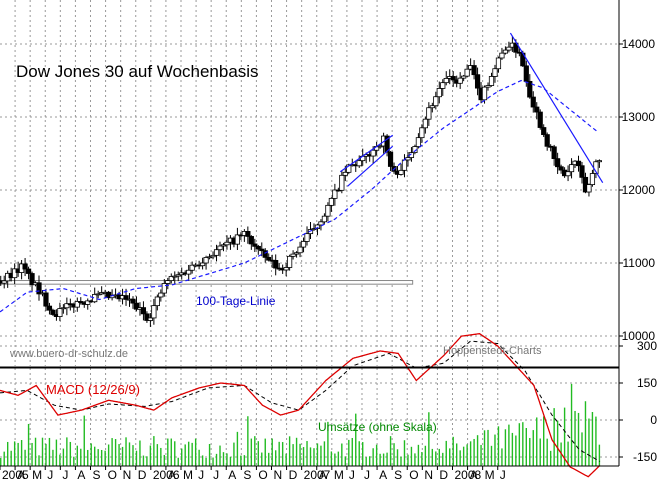  Describe the element at coordinates (15, 475) in the screenshot. I see `x-tick-label: 2005` at that location.